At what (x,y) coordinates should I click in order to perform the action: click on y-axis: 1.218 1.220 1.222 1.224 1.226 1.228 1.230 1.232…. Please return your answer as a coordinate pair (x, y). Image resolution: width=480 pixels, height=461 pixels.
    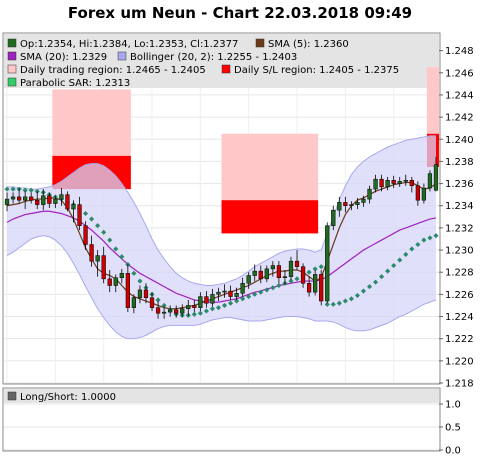
    Looking at the image, I should click on (456, 218).